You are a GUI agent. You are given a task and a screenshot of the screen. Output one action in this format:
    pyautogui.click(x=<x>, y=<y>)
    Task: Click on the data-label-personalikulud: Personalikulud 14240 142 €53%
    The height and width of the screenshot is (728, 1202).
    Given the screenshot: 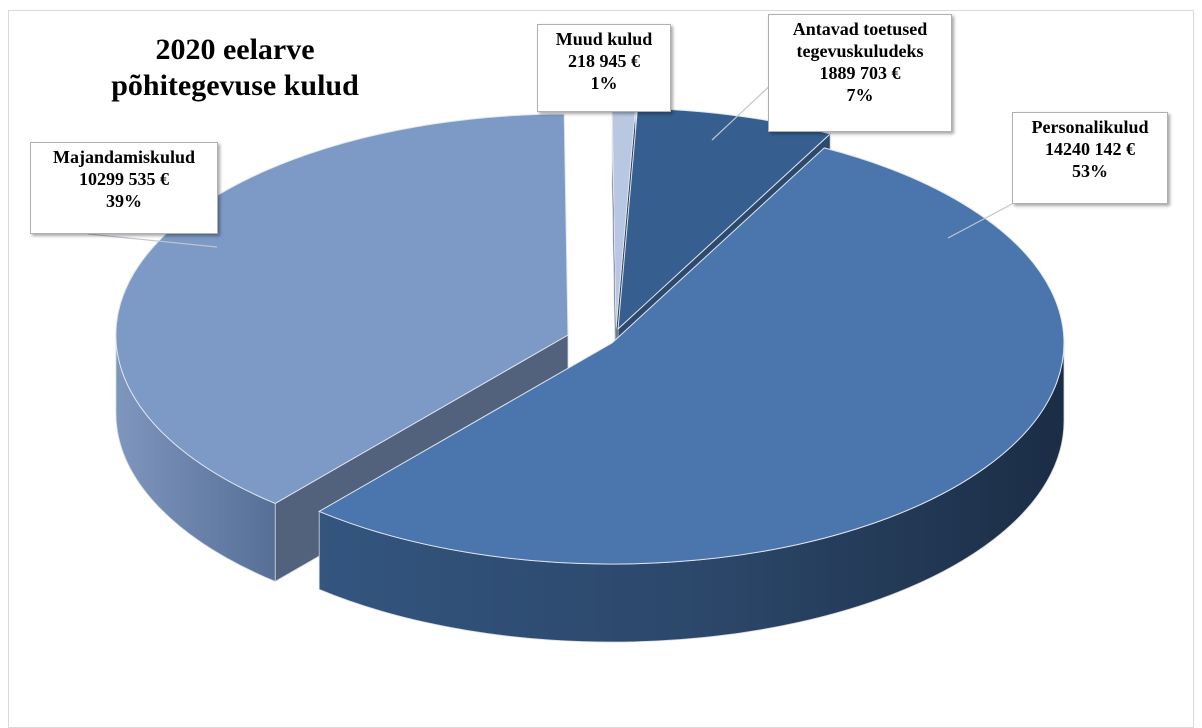 What is the action you would take?
    pyautogui.click(x=1090, y=158)
    